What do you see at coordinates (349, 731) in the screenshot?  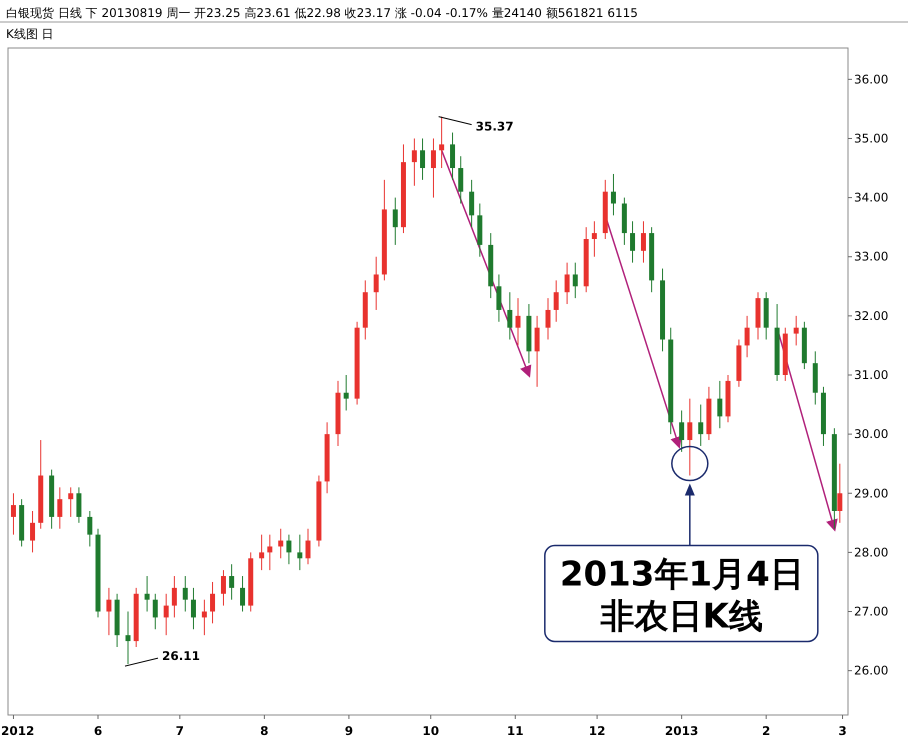 I see `x-tick-label: 9` at bounding box center [349, 731].